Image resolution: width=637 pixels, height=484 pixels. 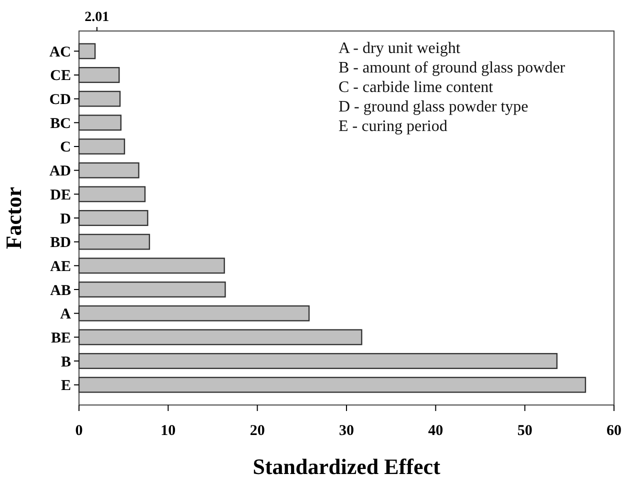 I want to click on y-tick-label: BD, so click(x=61, y=243).